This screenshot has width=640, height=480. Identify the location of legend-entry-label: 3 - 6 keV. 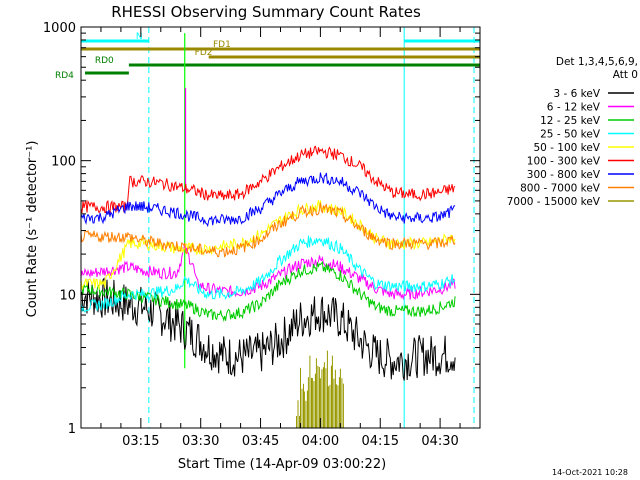
(576, 94).